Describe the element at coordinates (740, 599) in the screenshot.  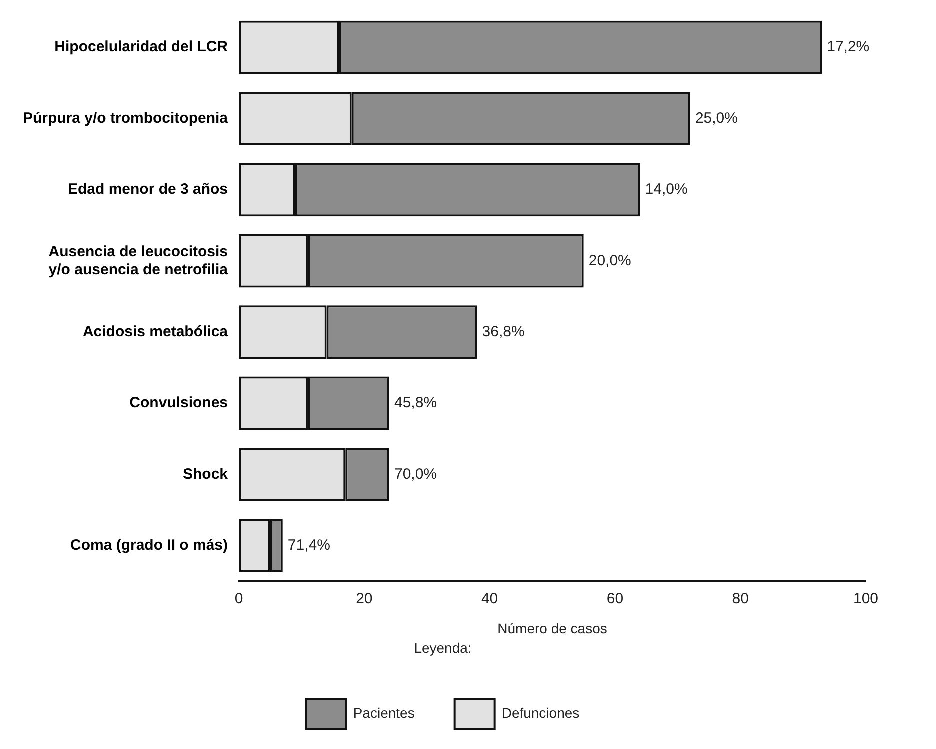
I see `x-tick-label: 80` at that location.